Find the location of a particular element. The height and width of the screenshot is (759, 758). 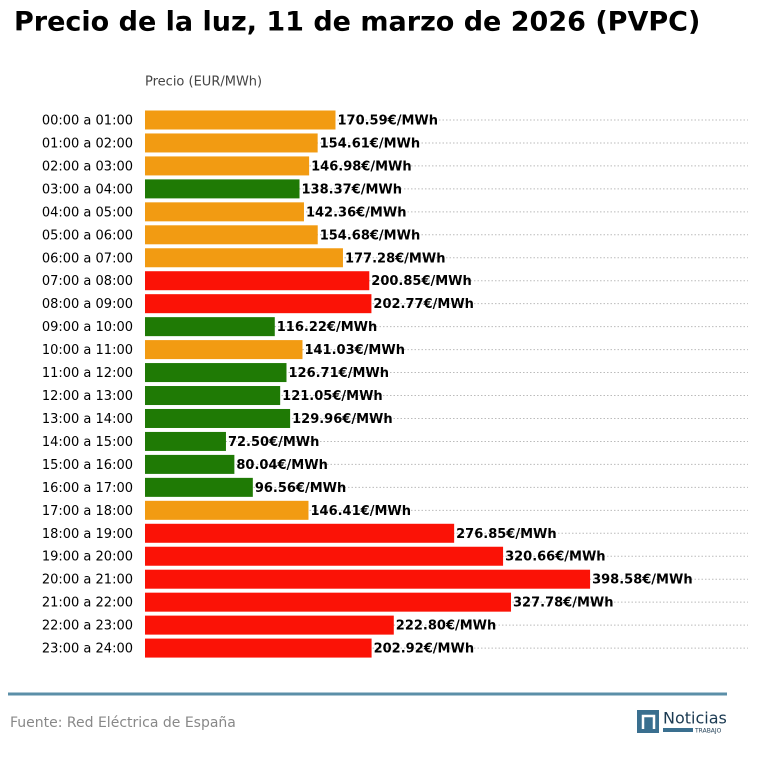

value-label: 146.98€/MWh is located at coordinates (361, 166).